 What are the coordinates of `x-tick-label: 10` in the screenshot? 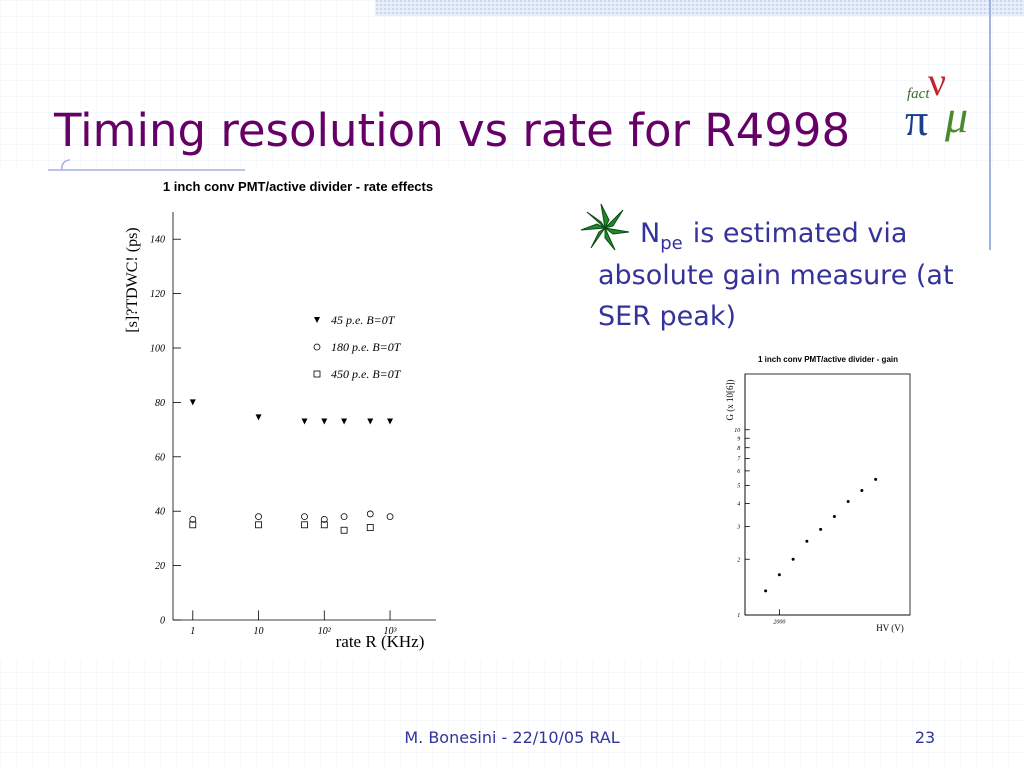 It's located at (259, 631).